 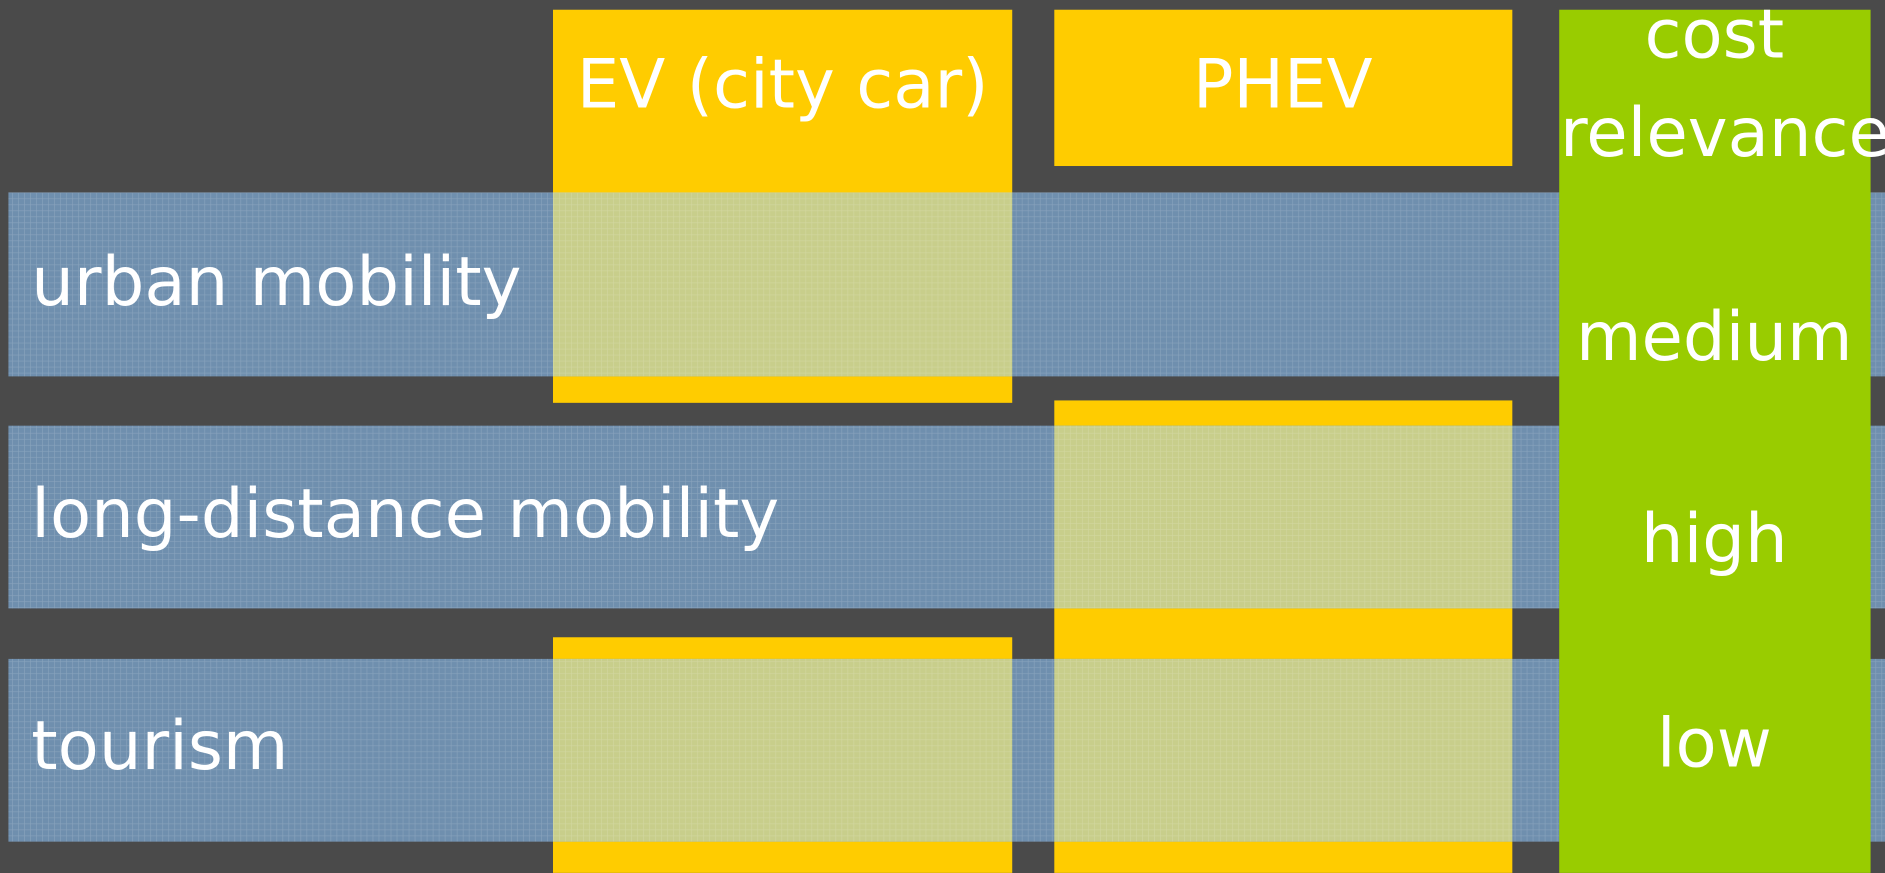 What do you see at coordinates (276, 282) in the screenshot?
I see `row-label: urban mobility` at bounding box center [276, 282].